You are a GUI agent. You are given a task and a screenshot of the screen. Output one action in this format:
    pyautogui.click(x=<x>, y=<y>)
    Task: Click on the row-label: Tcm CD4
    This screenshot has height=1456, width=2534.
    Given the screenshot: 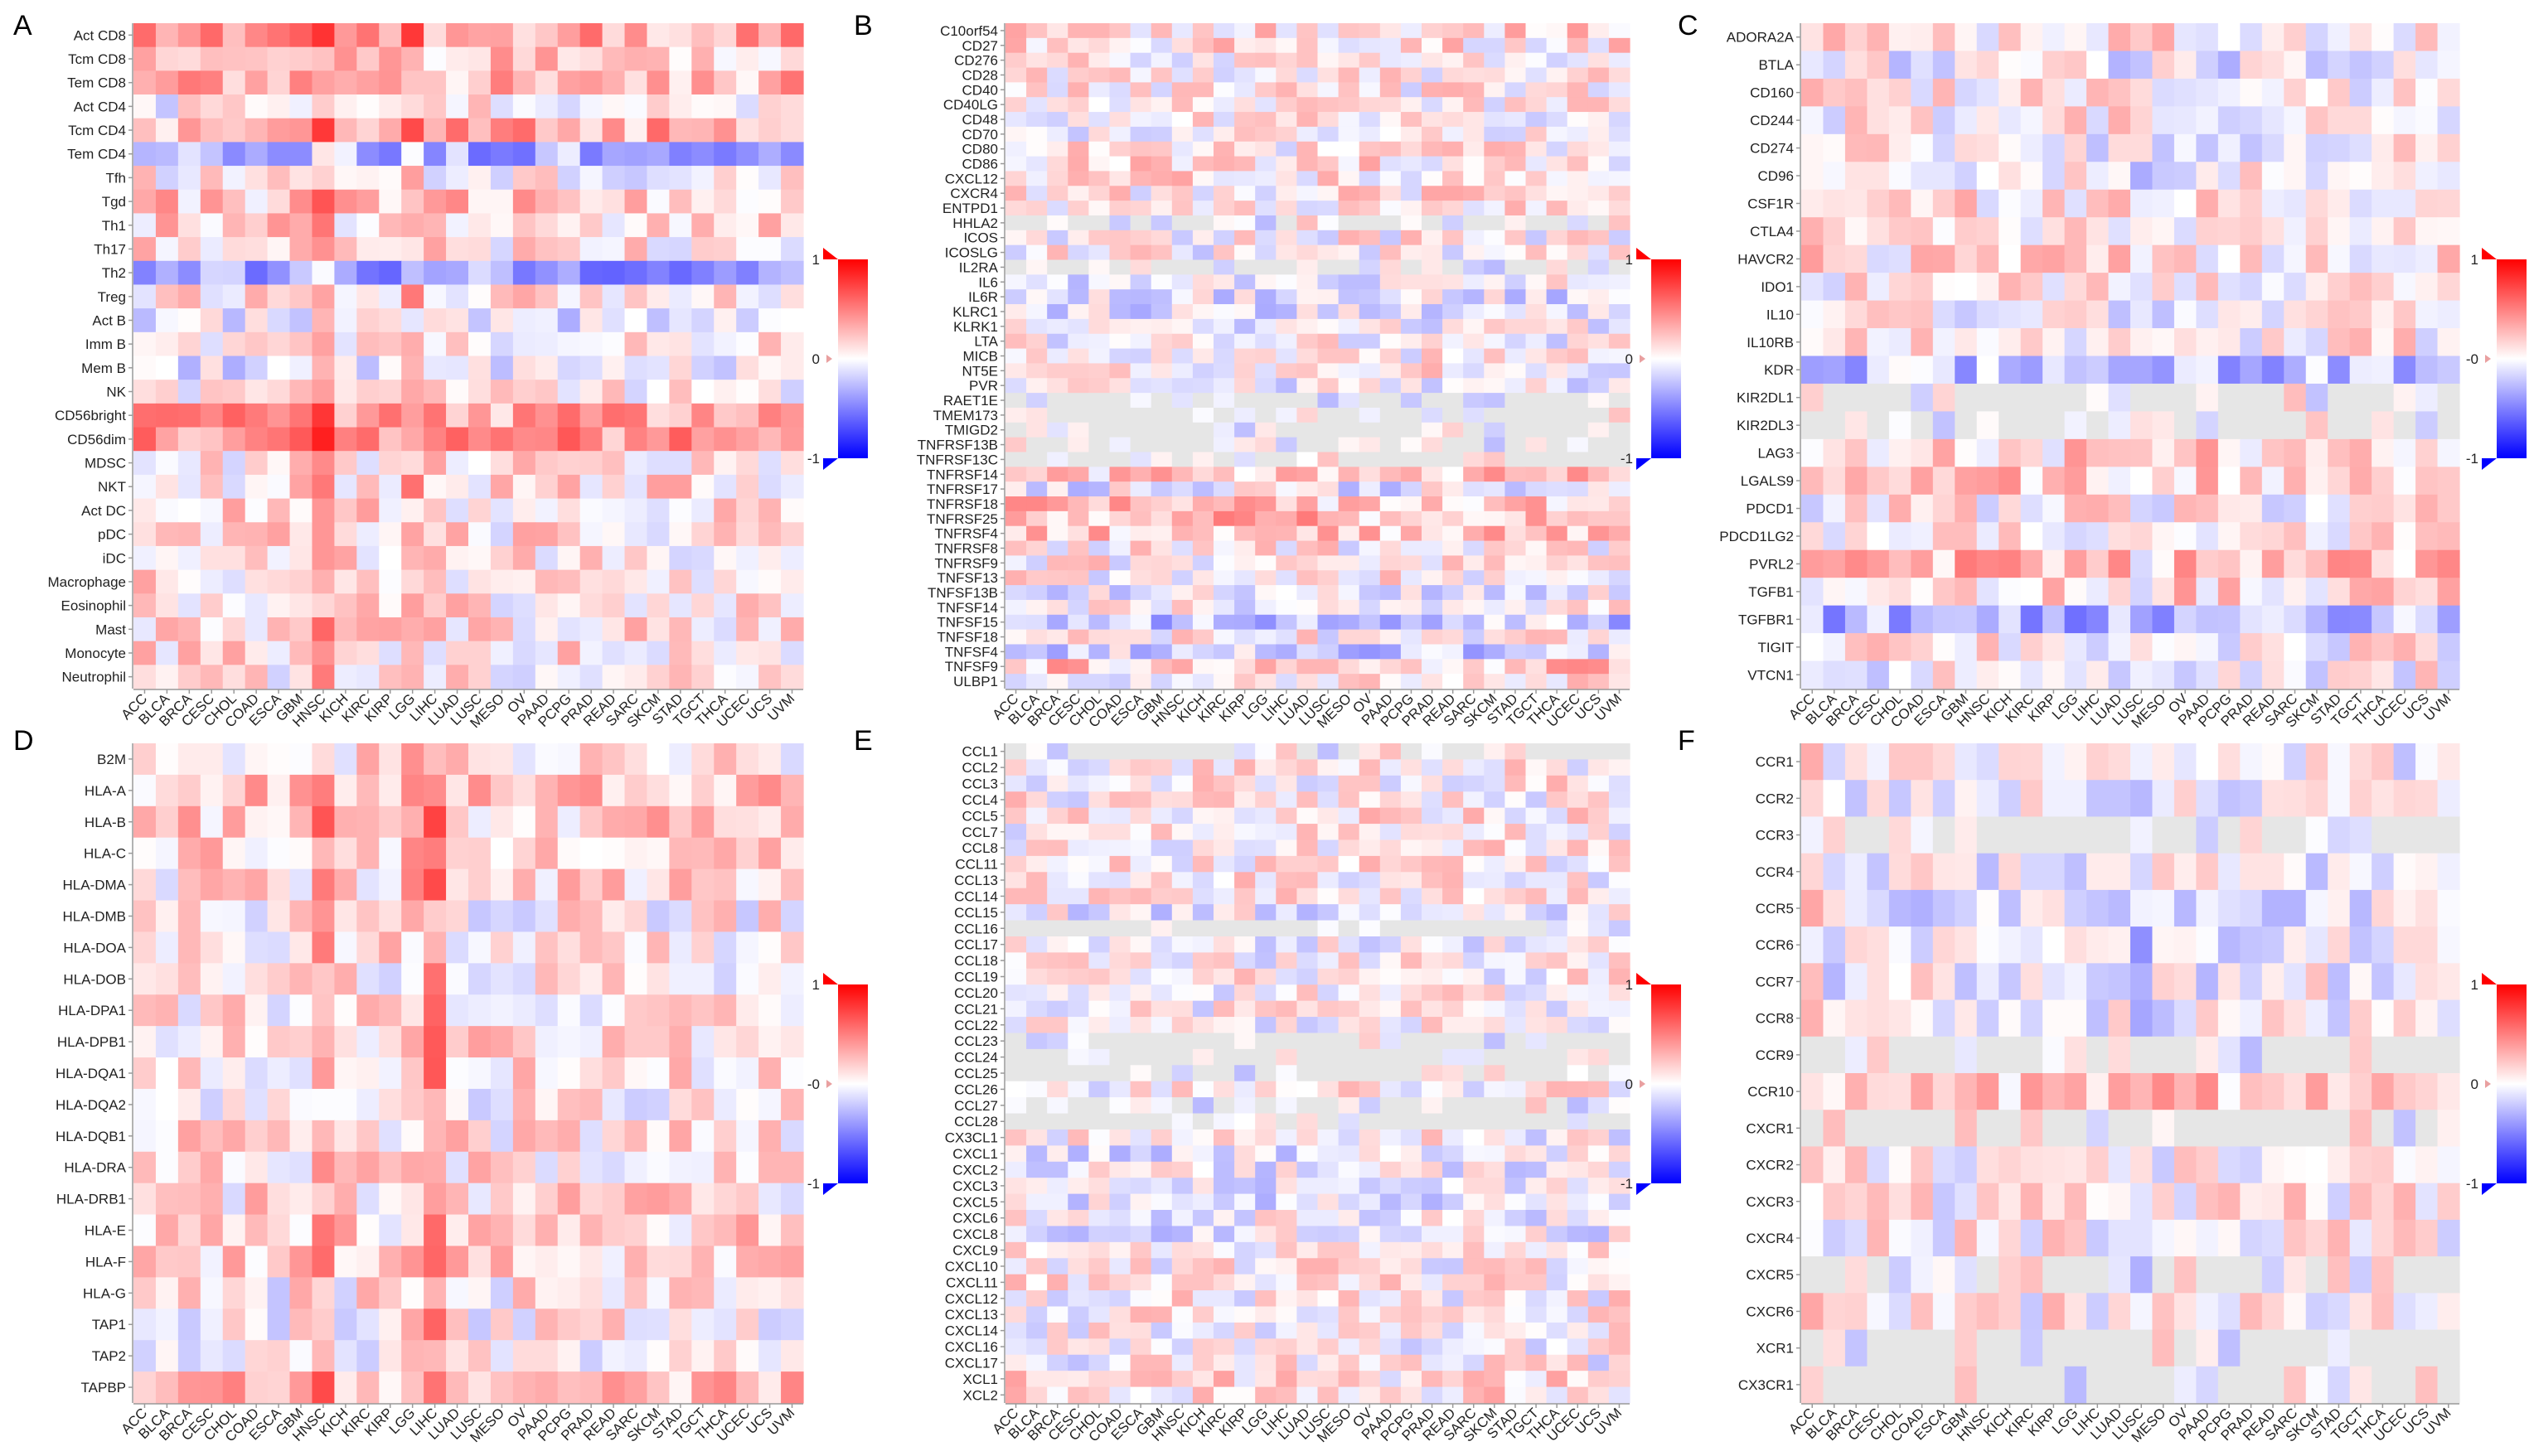 What is the action you would take?
    pyautogui.click(x=97, y=130)
    